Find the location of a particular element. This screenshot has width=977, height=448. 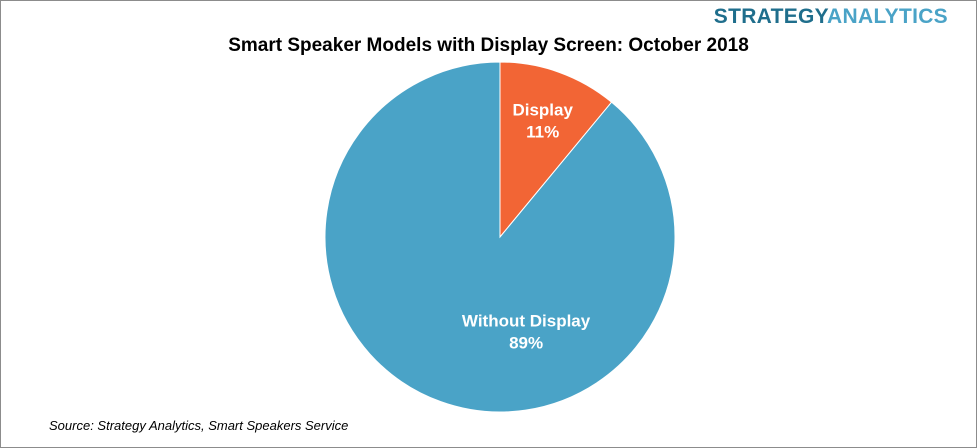

logo-part-2: ANALYTICS is located at coordinates (887, 16).